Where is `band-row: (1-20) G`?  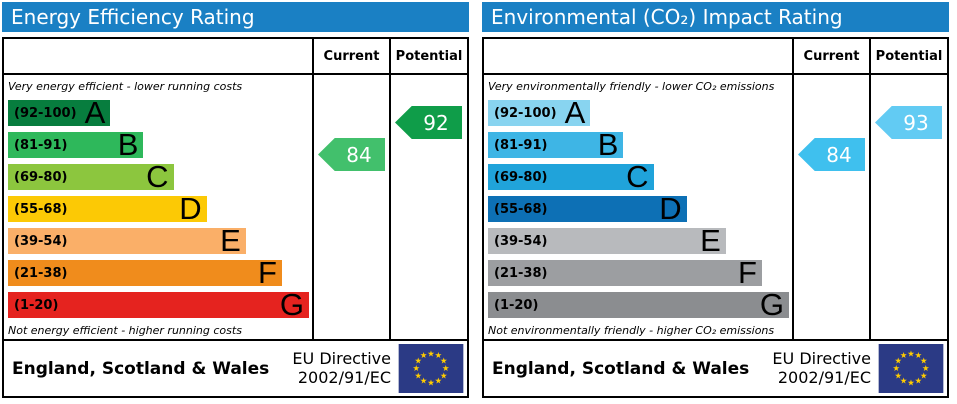 band-row: (1-20) G is located at coordinates (638, 304).